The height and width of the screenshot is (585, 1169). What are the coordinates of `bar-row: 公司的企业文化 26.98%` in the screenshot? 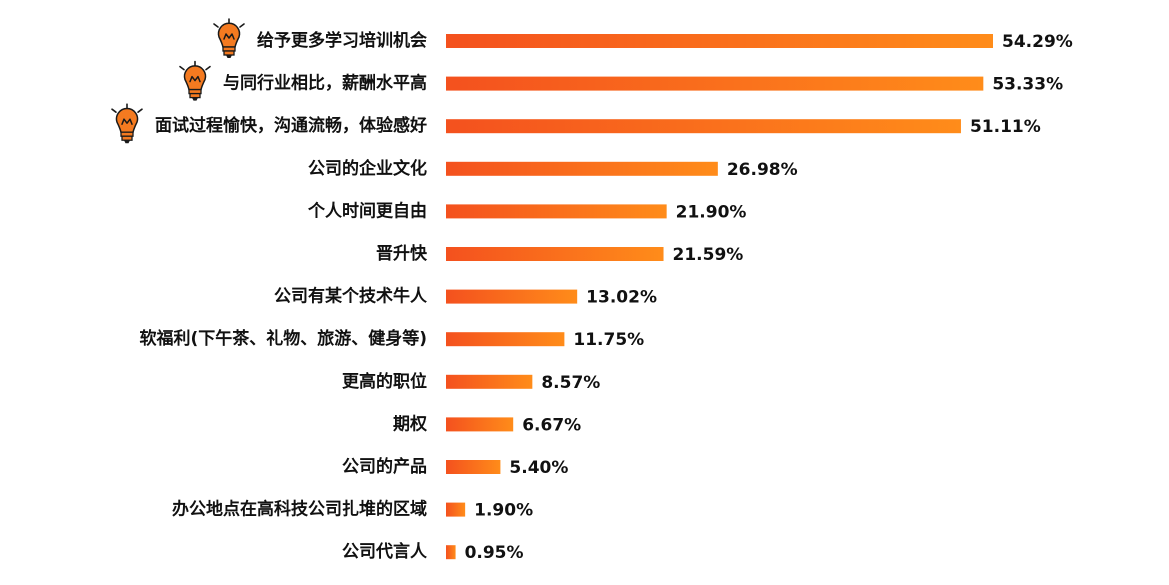 It's located at (553, 169).